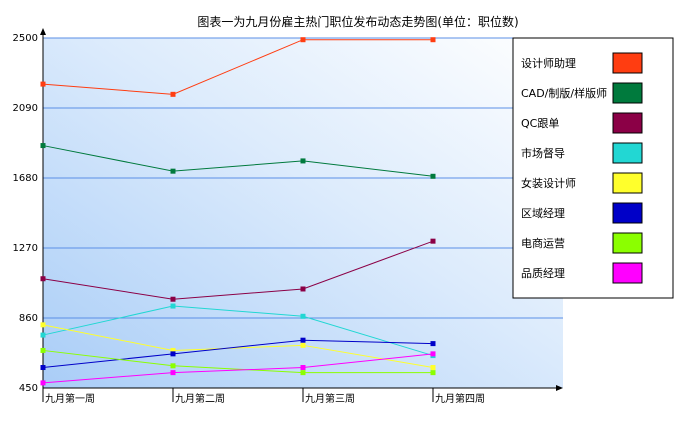  I want to click on chart-title: 图表一为九月份雇主热门职位发布动态走势图(单位：职位数), so click(357, 21).